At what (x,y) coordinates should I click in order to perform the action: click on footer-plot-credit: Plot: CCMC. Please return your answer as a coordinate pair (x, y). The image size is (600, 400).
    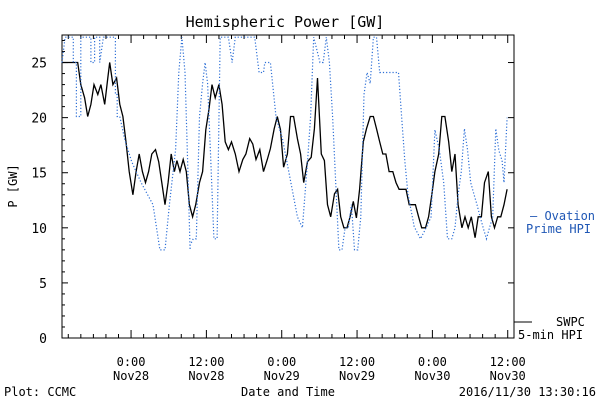
    Looking at the image, I should click on (40, 392).